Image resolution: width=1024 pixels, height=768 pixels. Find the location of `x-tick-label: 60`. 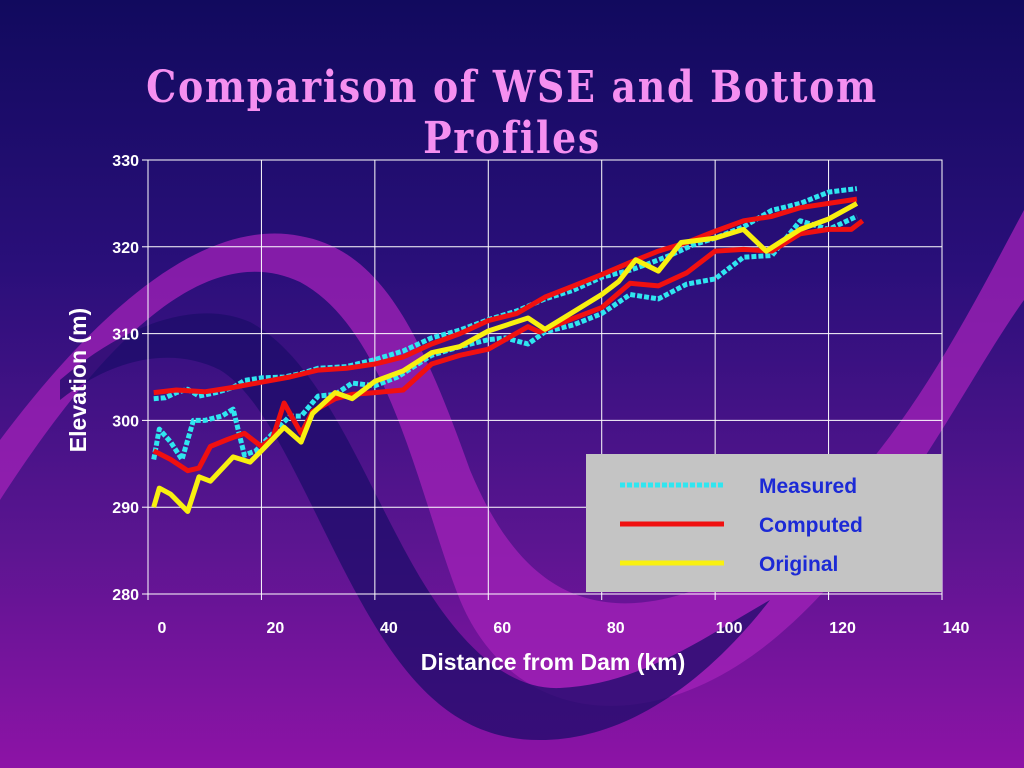

x-tick-label: 60 is located at coordinates (502, 628).